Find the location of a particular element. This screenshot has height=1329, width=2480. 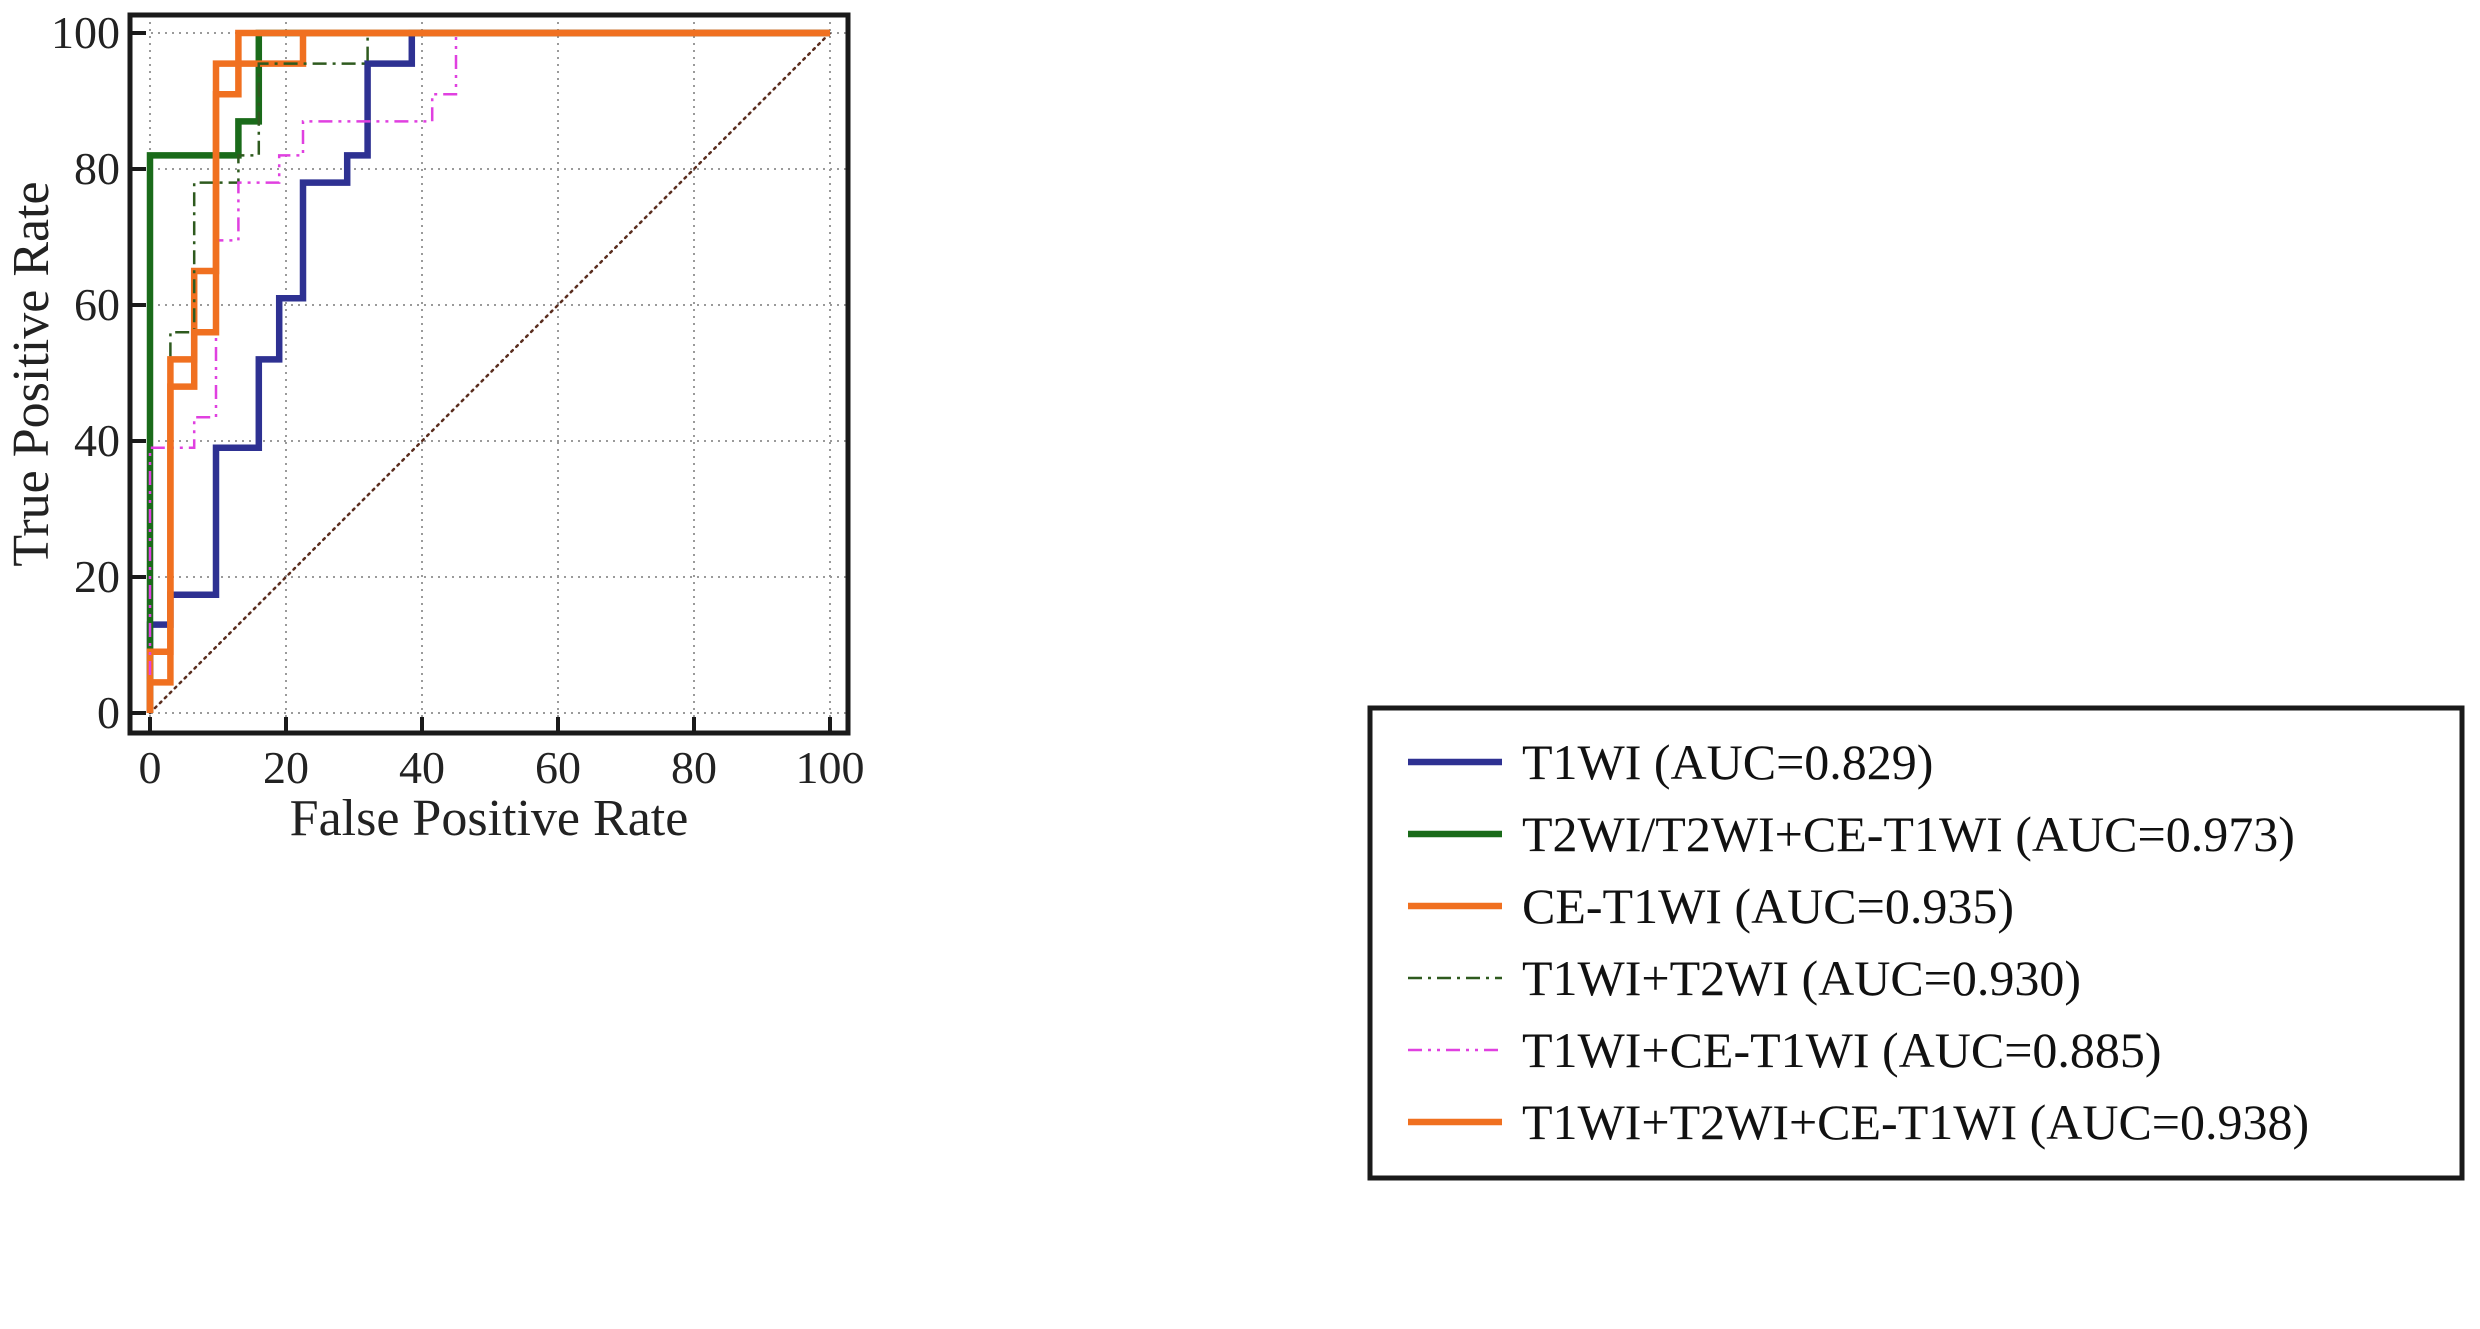

y-tick-label: 40 is located at coordinates (97, 440).